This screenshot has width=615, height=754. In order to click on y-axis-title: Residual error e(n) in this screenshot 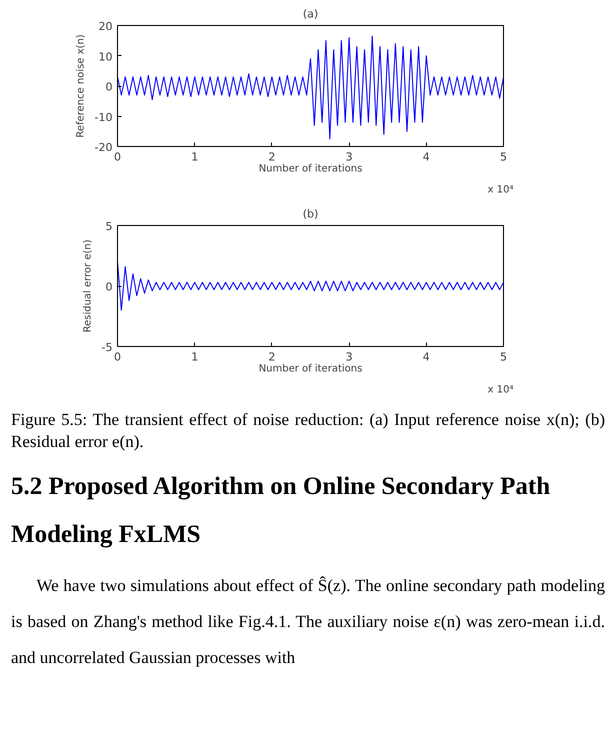, I will do `click(88, 286)`.